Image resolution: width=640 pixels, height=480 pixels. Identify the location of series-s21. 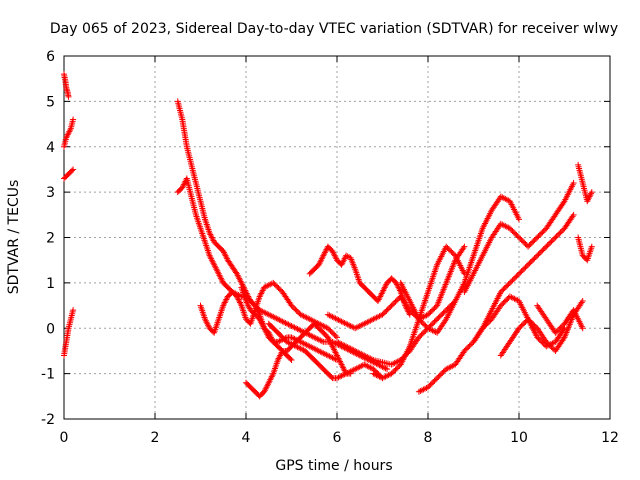
(585, 183).